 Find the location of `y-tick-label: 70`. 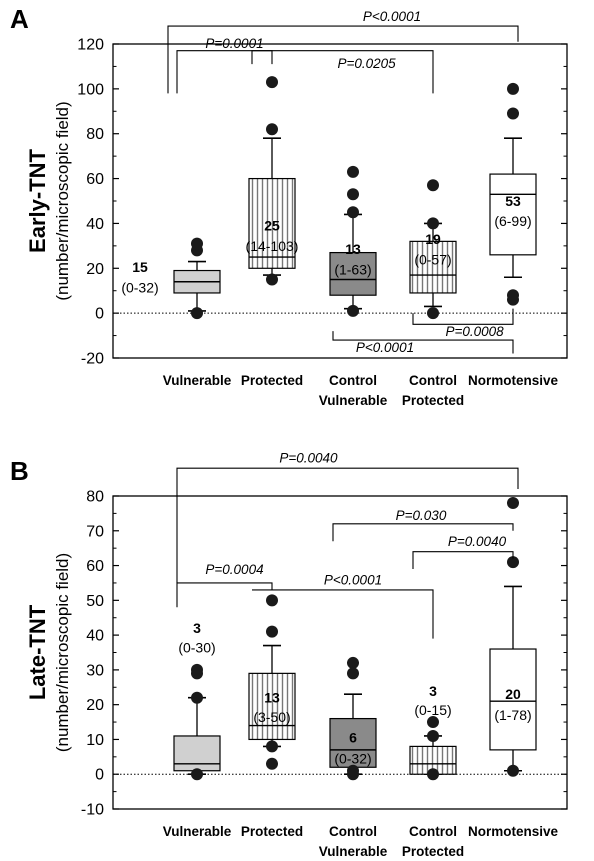

y-tick-label: 70 is located at coordinates (95, 531).